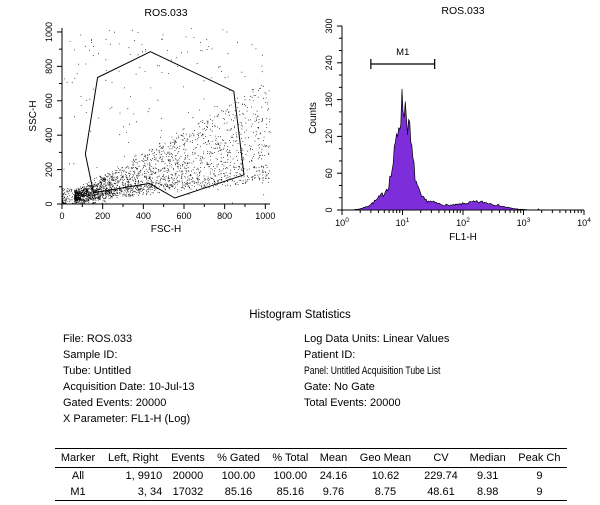  I want to click on table-header-cell: Median, so click(487, 458).